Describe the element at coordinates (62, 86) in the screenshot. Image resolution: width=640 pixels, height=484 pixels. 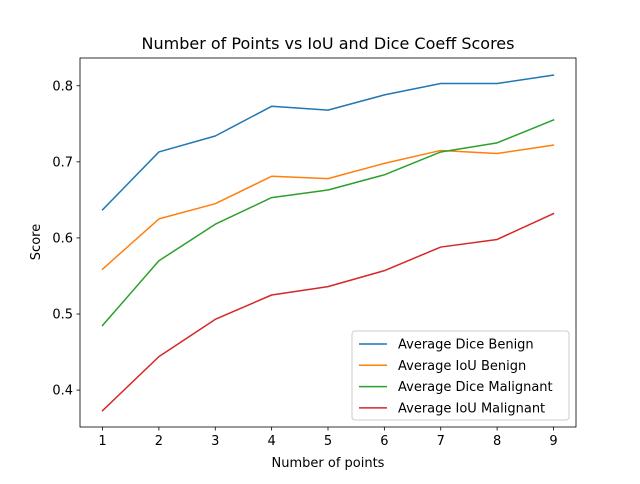
I see `y-tick-label: 0.8` at that location.